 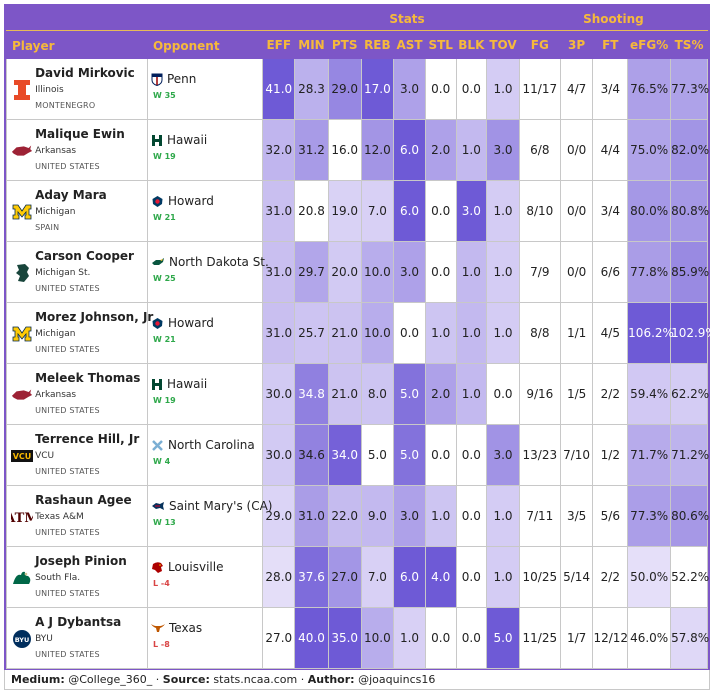 What do you see at coordinates (576, 516) in the screenshot?
I see `stat-cell-tp: 3/5` at bounding box center [576, 516].